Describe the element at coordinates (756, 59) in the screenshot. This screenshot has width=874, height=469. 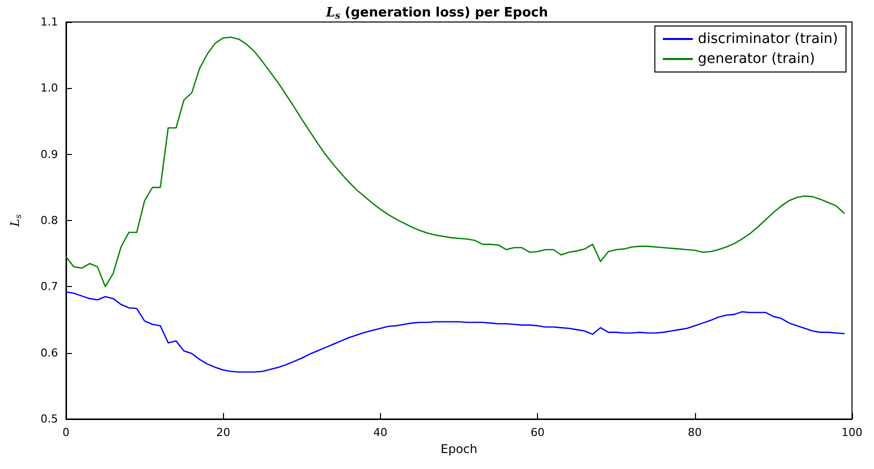
I see `legend-label: generator (train)` at that location.